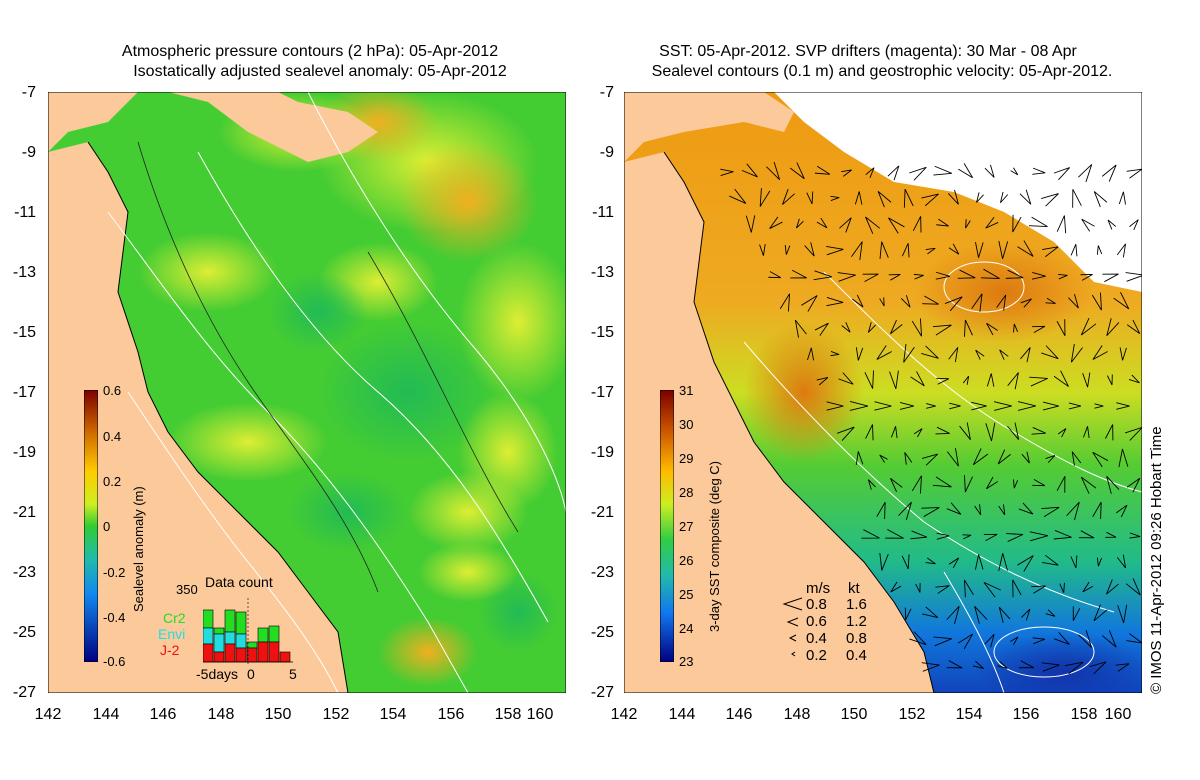 The height and width of the screenshot is (780, 1200). What do you see at coordinates (508, 714) in the screenshot?
I see `left-xtick: 158` at bounding box center [508, 714].